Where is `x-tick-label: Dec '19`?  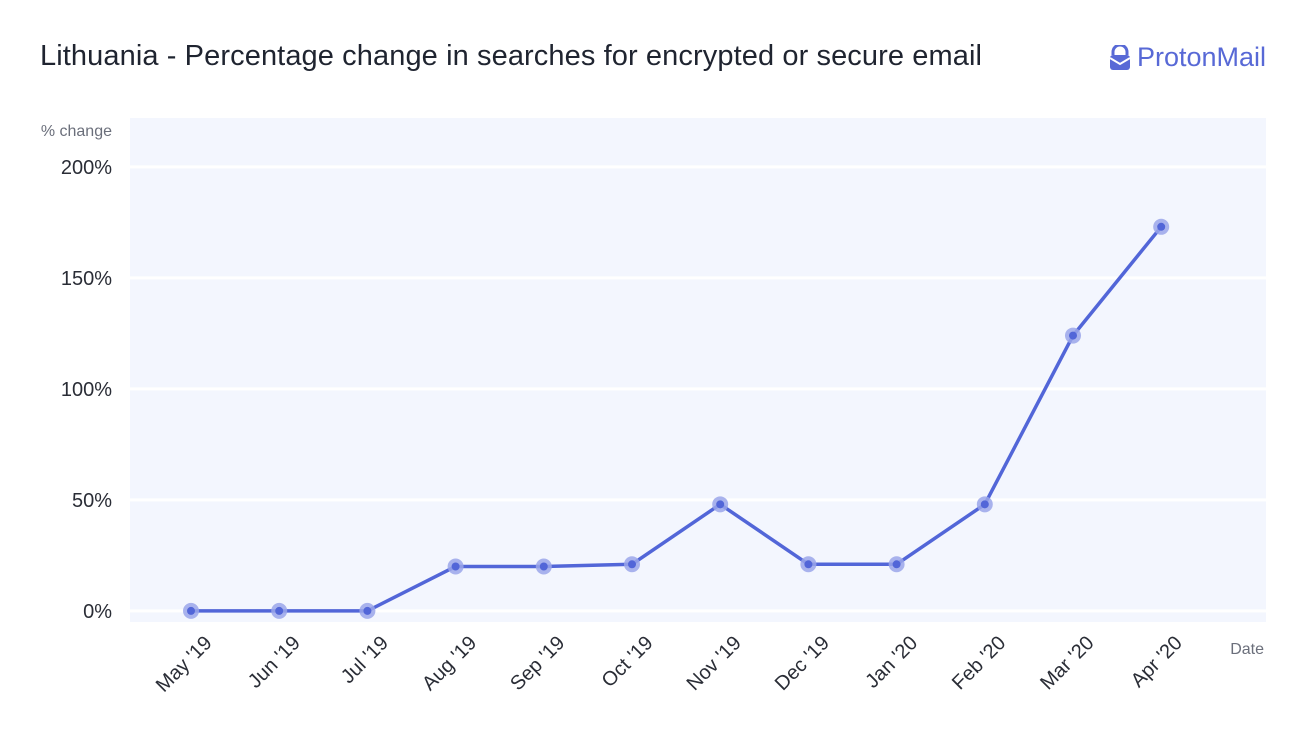
x-tick-label: Dec '19 is located at coordinates (802, 663).